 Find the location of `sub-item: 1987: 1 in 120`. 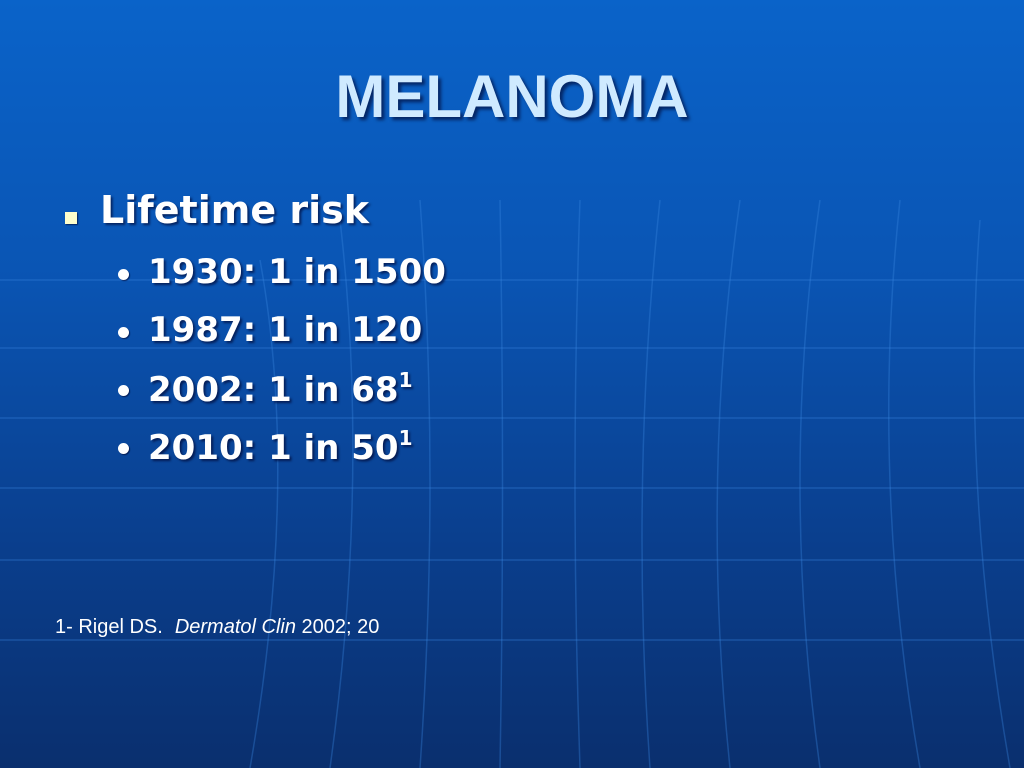

sub-item: 1987: 1 in 120 is located at coordinates (285, 330).